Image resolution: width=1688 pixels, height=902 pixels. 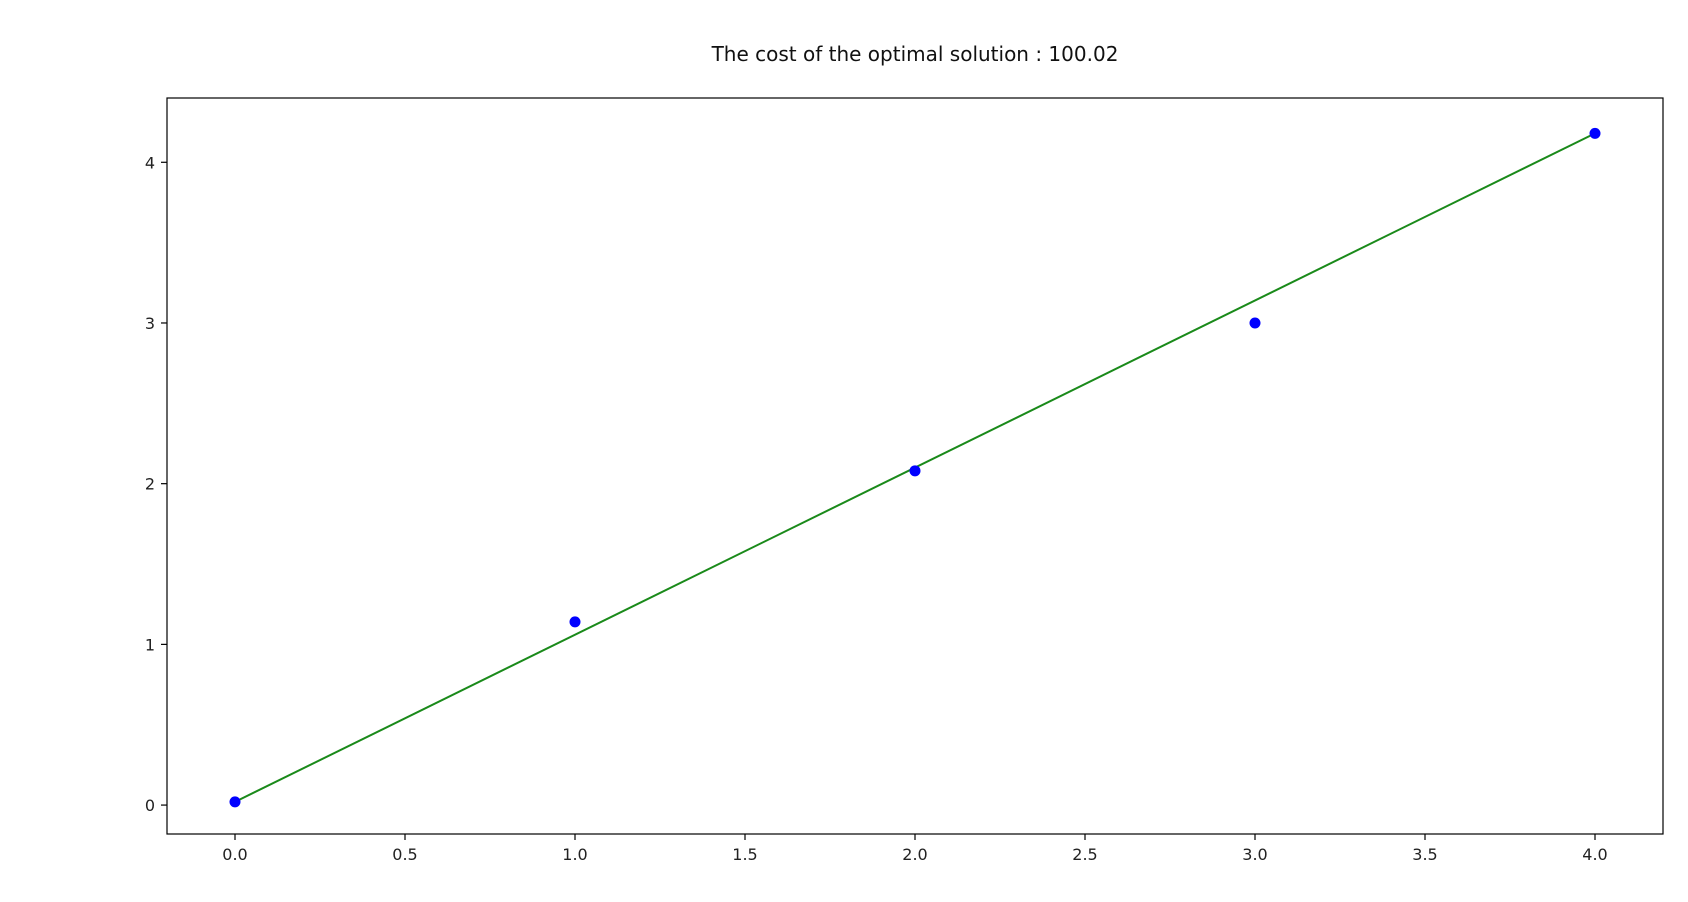 I want to click on x-tick-label: 3.0, so click(x=1254, y=854).